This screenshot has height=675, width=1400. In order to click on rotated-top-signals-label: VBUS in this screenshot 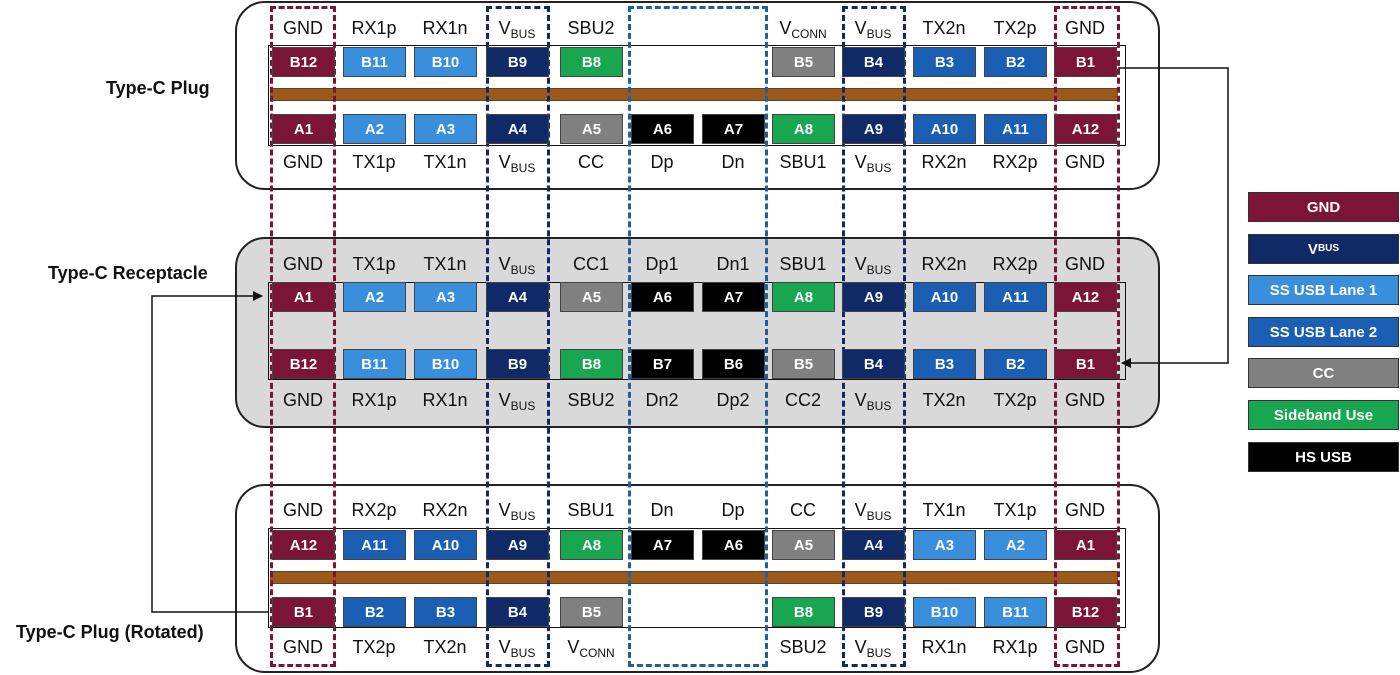, I will do `click(517, 511)`.